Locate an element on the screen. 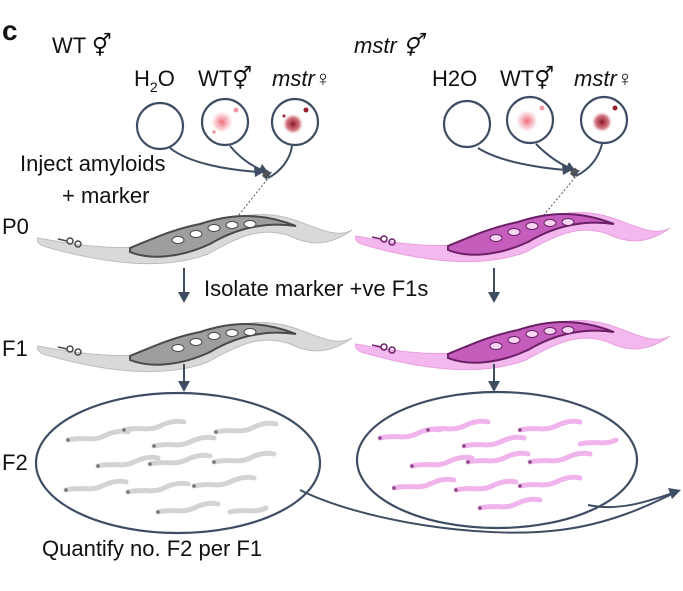  f2-label: F2 is located at coordinates (15, 462).